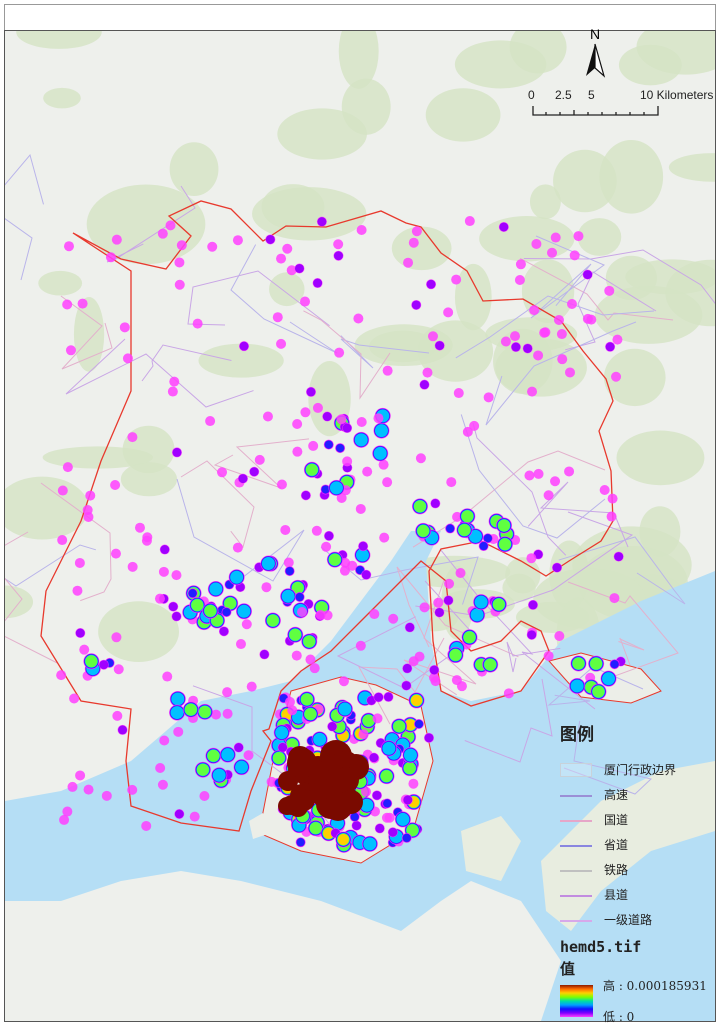 This screenshot has width=720, height=1025. Describe the element at coordinates (640, 769) in the screenshot. I see `legend-item: 厦门行政边界` at that location.